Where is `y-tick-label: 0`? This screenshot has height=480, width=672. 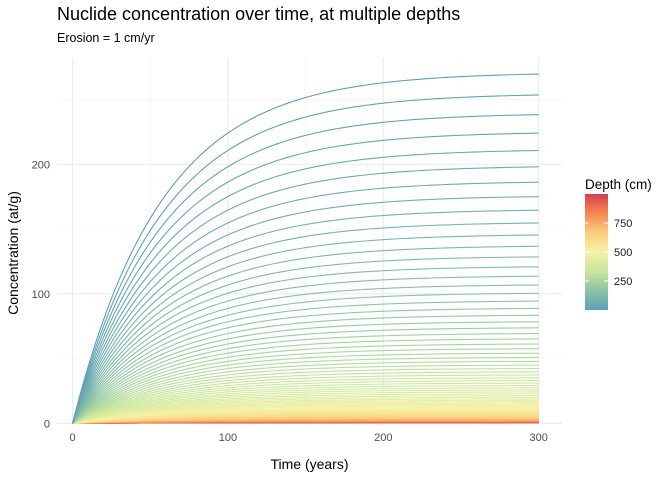 y-tick-label: 0 is located at coordinates (47, 424).